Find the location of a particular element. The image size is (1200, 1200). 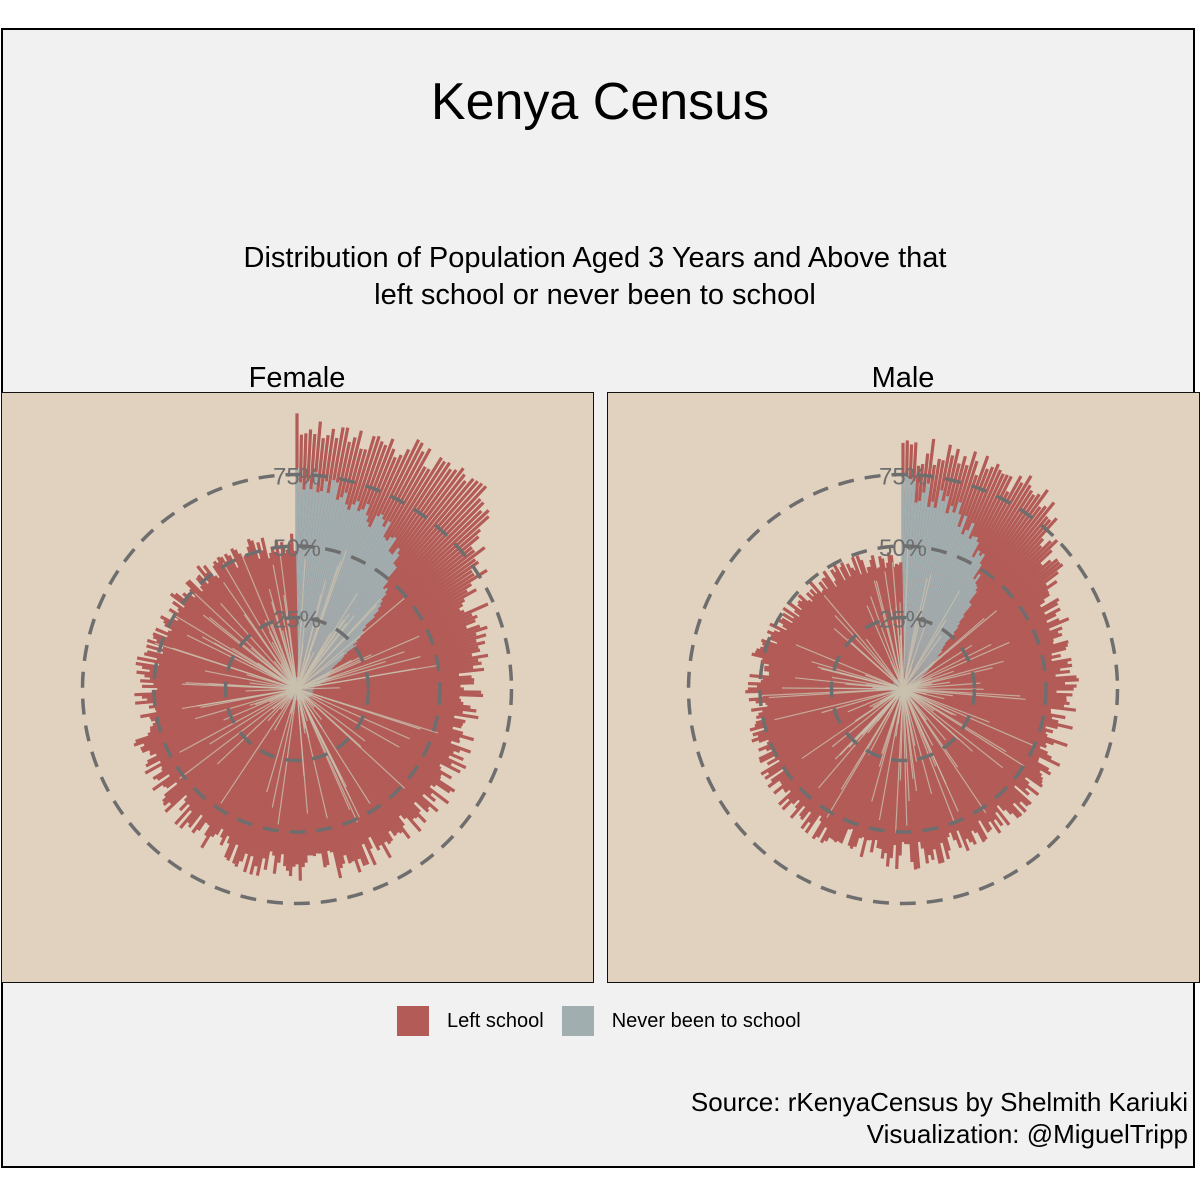

polar-chart-male: 25% 50% 75% is located at coordinates (903, 672).